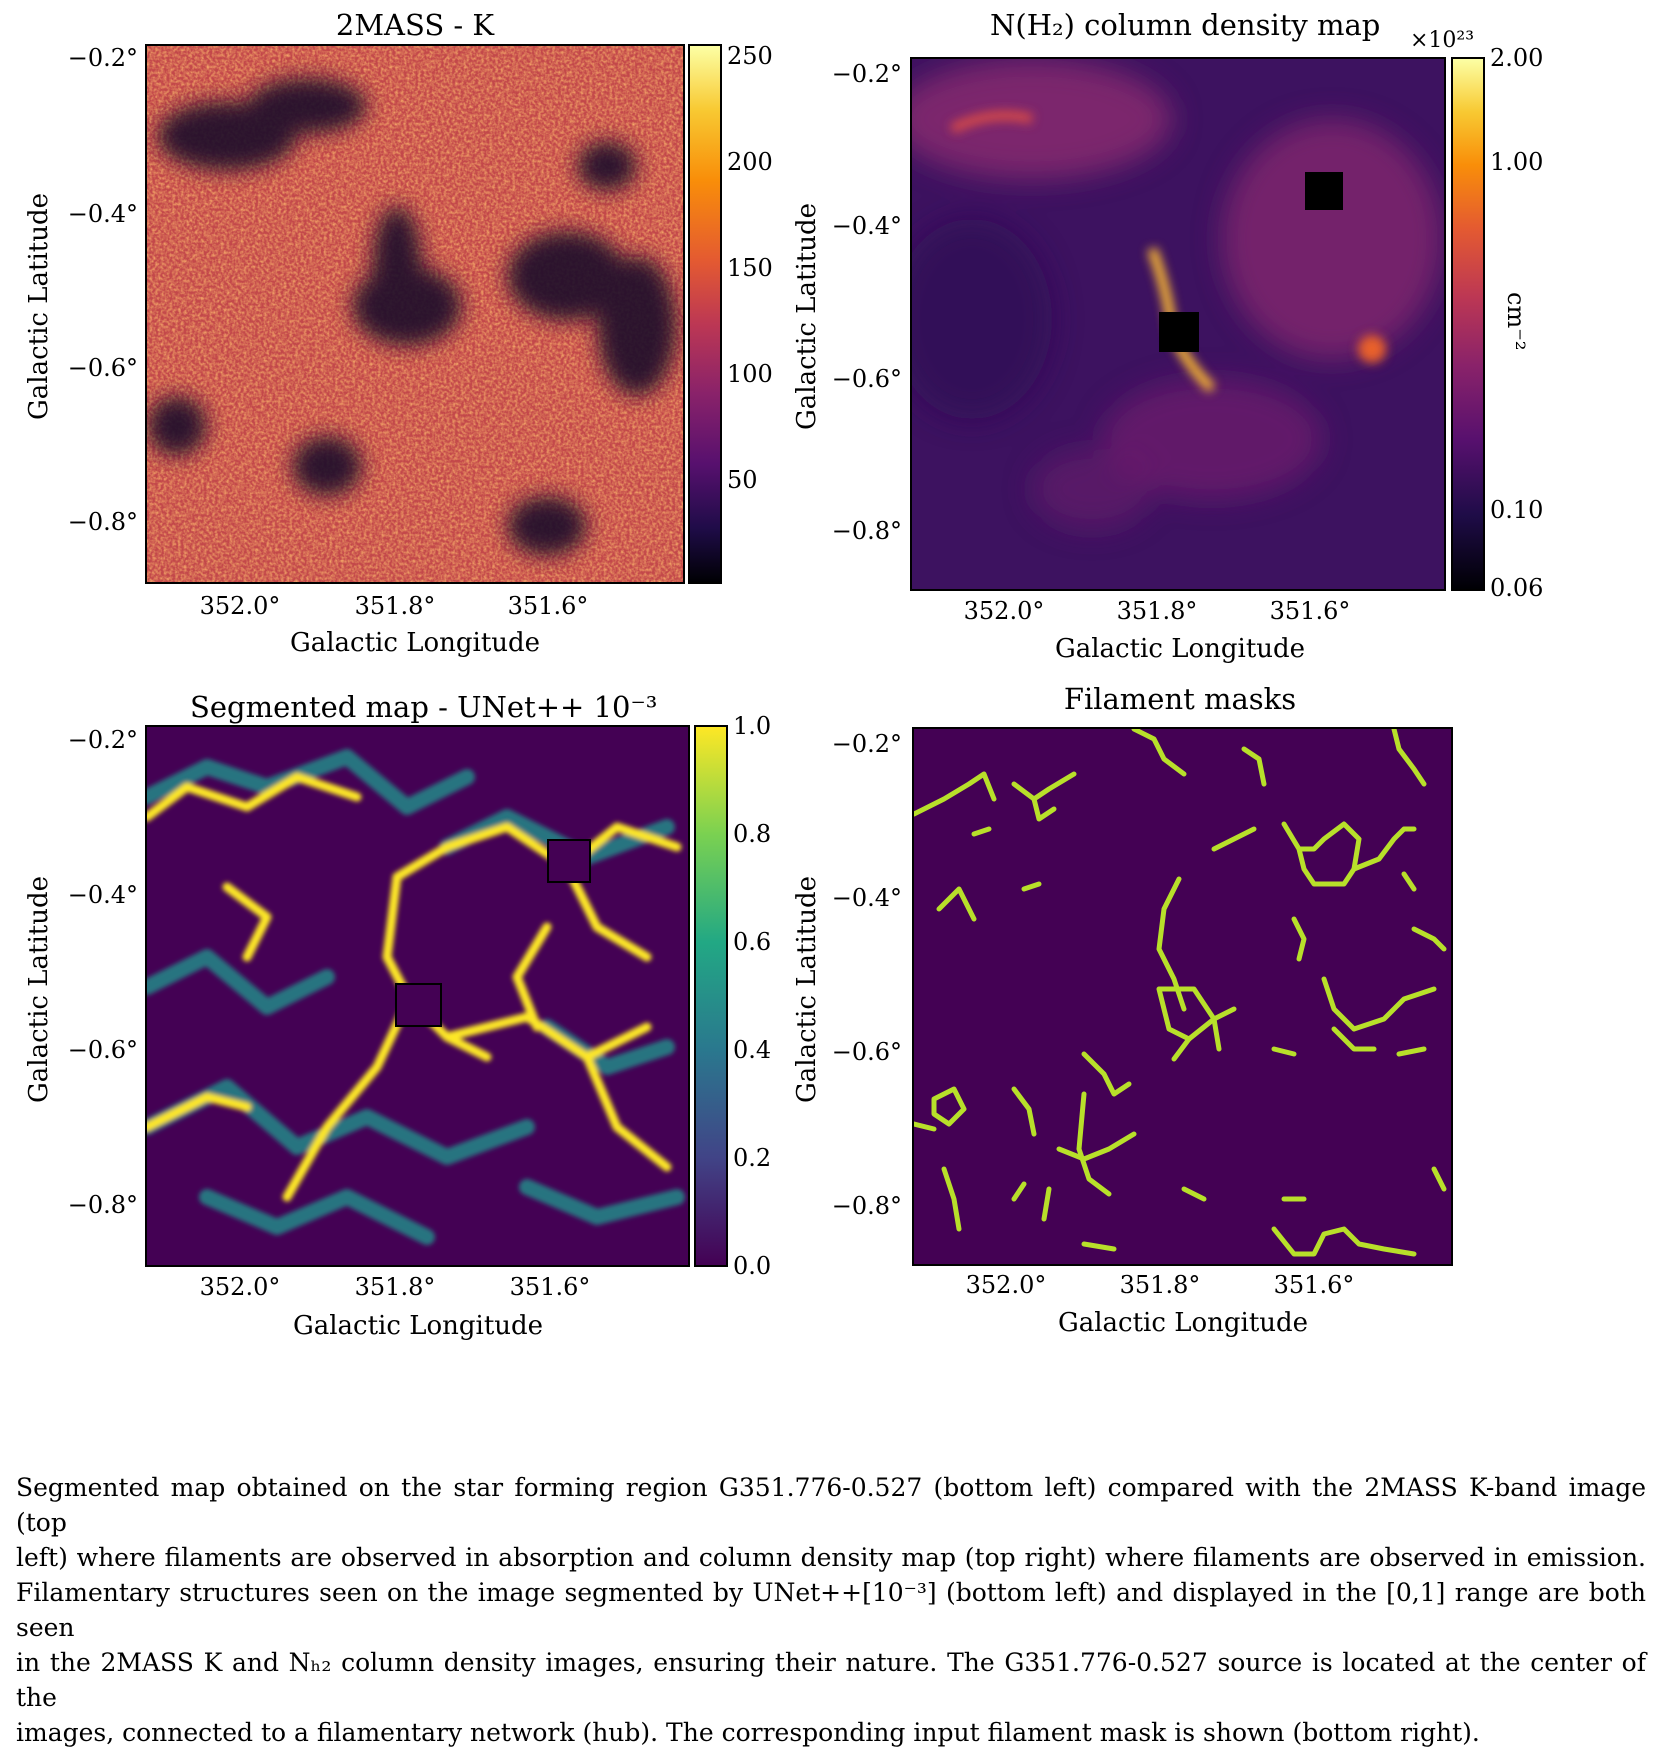 The height and width of the screenshot is (1750, 1661). What do you see at coordinates (752, 834) in the screenshot?
I see `colorbar-tick: 0.8` at bounding box center [752, 834].